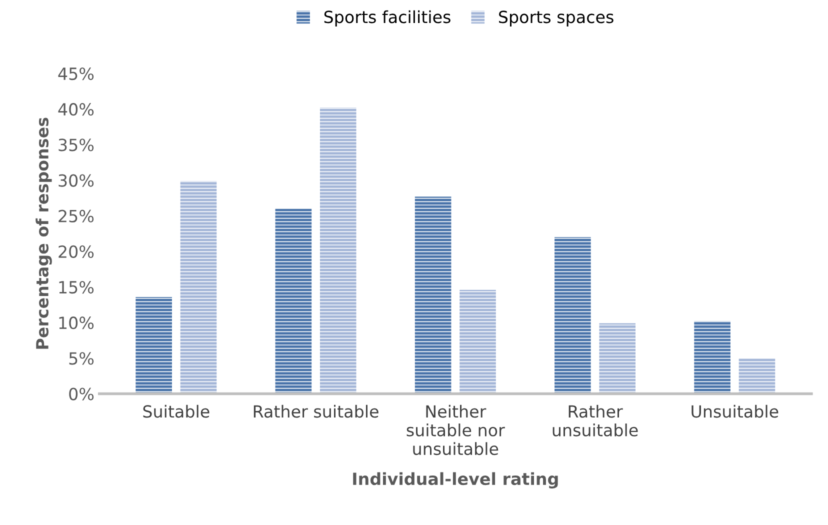  Describe the element at coordinates (176, 411) in the screenshot. I see `x-tick-label: Suitable` at that location.